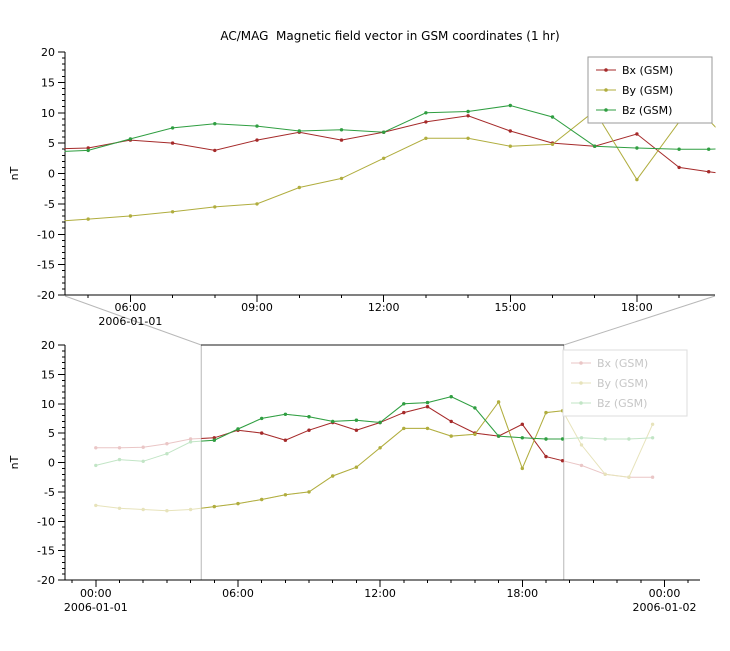 Image resolution: width=730 pixels, height=651 pixels. I want to click on legend-label: Bx (GSM), so click(622, 363).